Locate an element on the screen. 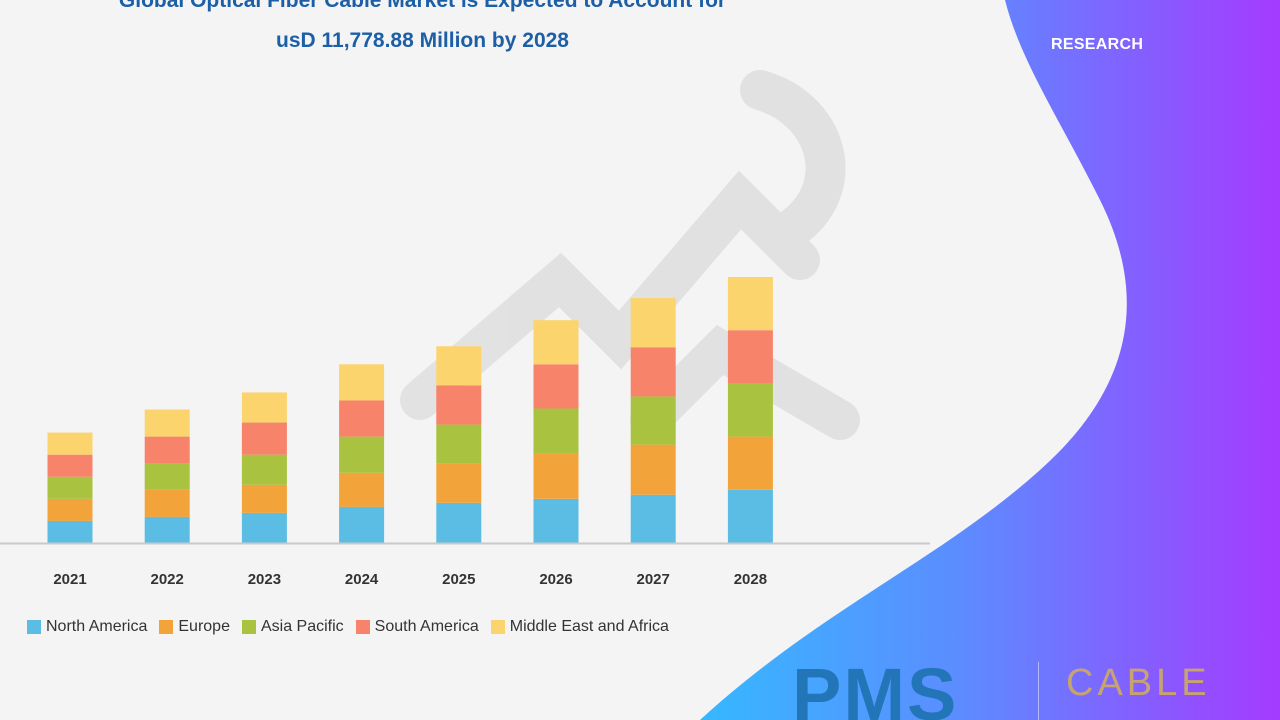 The image size is (1280, 720). bar-2026-europe is located at coordinates (556, 476).